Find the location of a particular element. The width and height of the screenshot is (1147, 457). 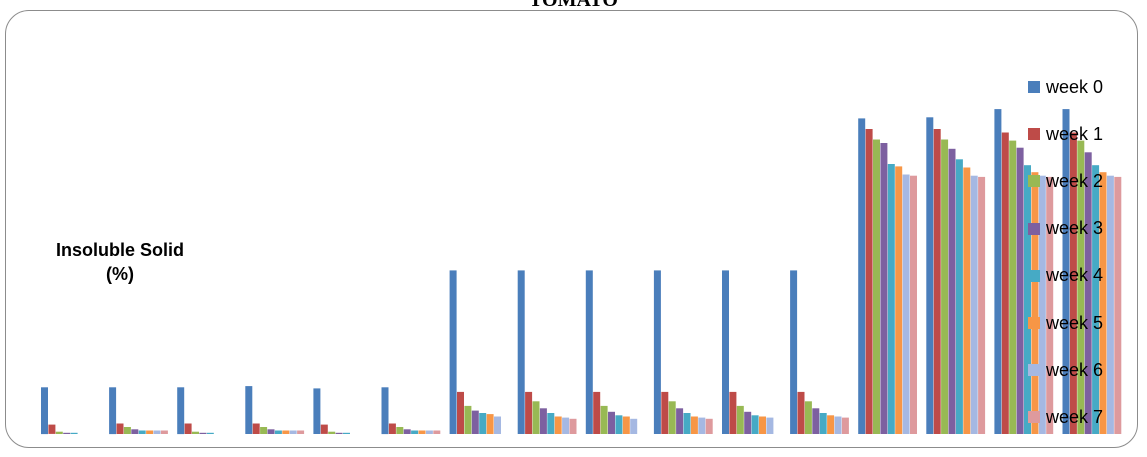

legend-label: week 6 is located at coordinates (1075, 369).